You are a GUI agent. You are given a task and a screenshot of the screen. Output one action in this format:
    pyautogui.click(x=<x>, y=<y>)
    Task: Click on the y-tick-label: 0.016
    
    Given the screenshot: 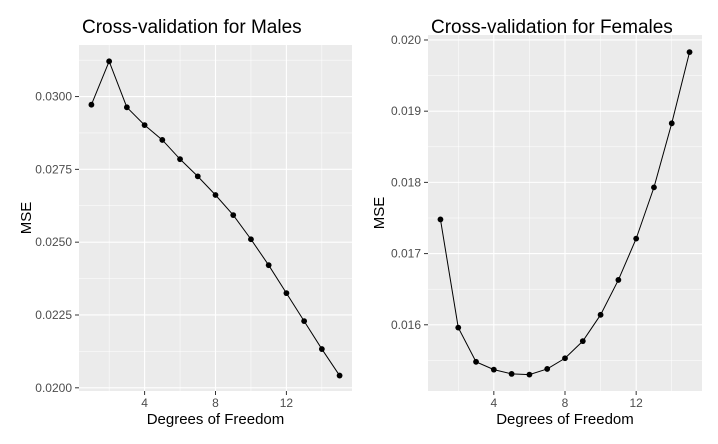 What is the action you would take?
    pyautogui.click(x=406, y=325)
    